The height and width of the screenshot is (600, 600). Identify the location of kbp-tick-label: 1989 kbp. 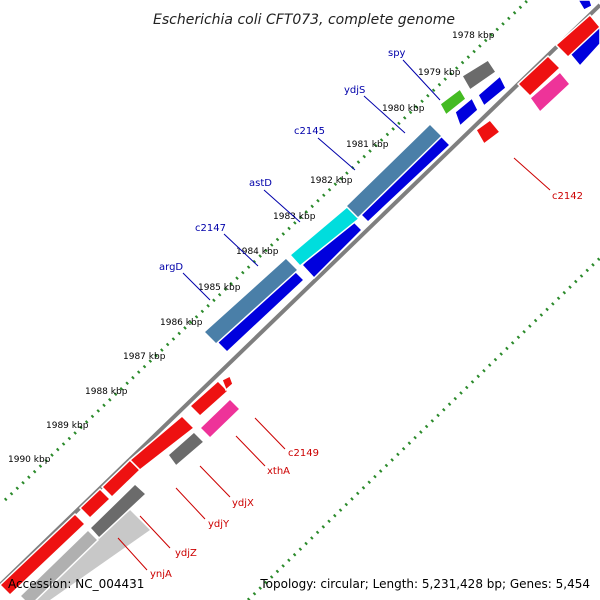
(67, 426).